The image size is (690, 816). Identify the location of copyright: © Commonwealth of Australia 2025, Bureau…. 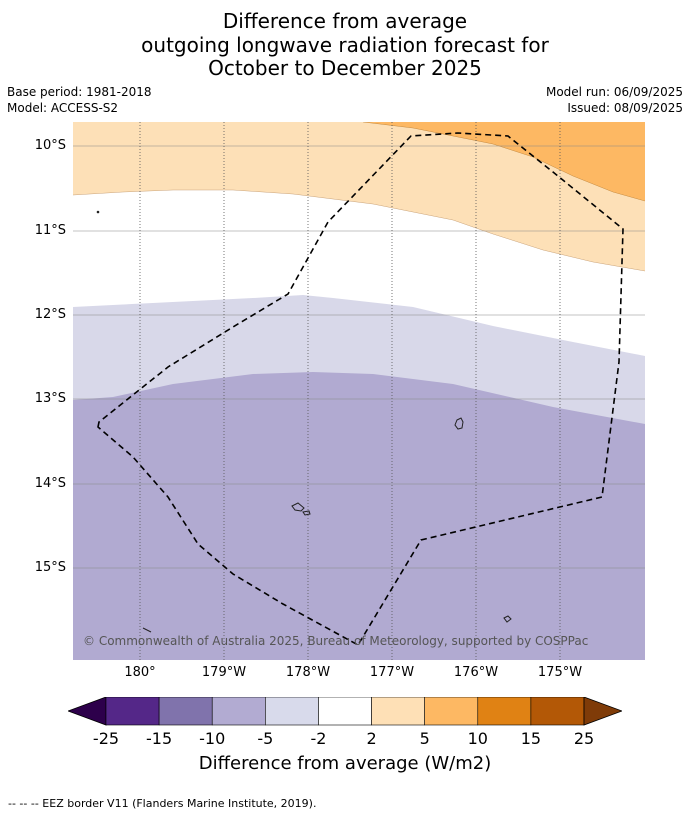
(335, 641).